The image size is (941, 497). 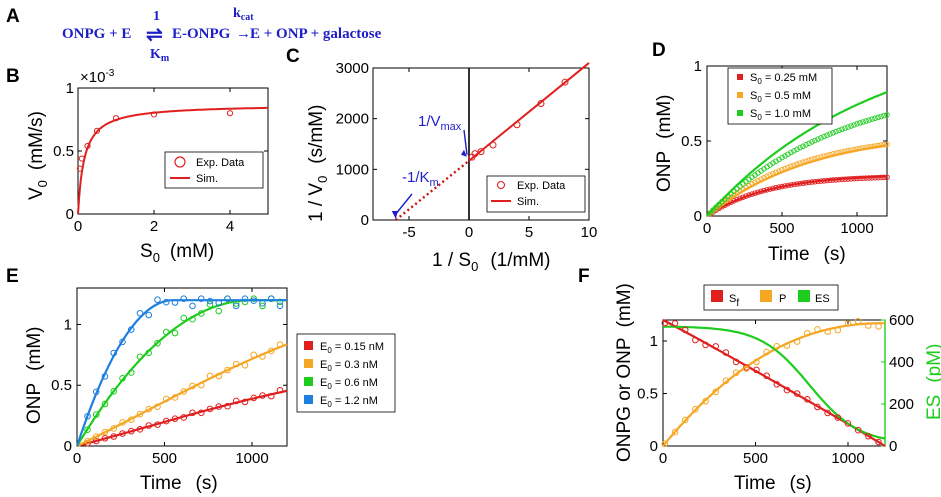 I want to click on panel-b-letter: B, so click(x=13, y=76).